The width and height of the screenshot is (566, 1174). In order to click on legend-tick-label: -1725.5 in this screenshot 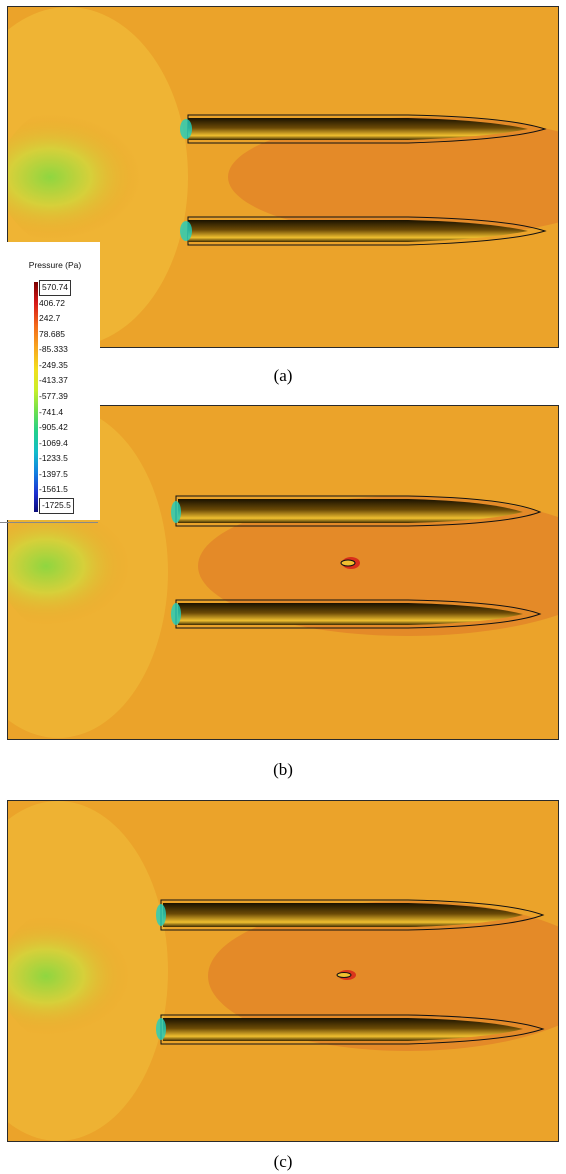, I will do `click(56, 506)`.